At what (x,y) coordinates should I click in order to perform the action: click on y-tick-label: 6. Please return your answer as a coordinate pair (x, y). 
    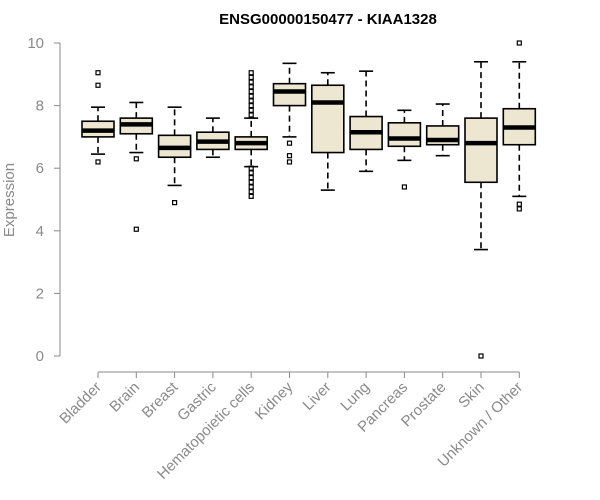
    Looking at the image, I should click on (40, 168).